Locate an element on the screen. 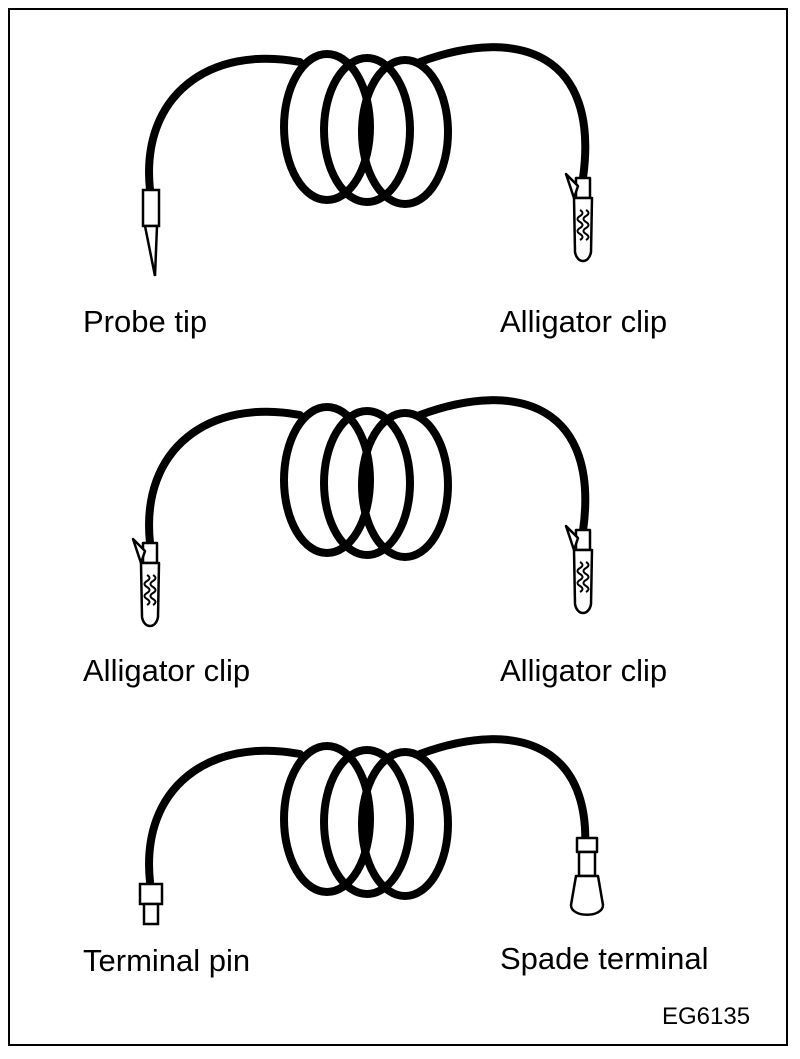 The width and height of the screenshot is (800, 1059). lead-1-drawing is located at coordinates (367, 162).